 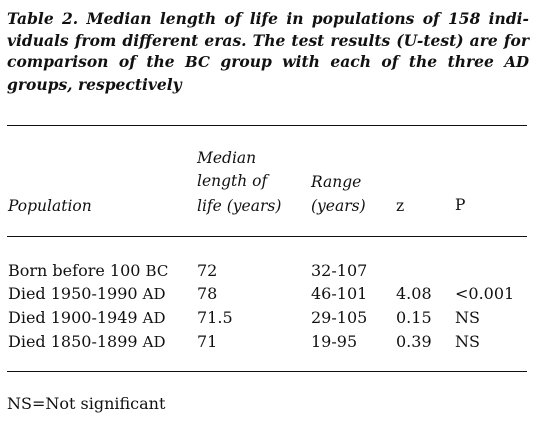 I want to click on header-median-line3: life (years), so click(x=239, y=206).